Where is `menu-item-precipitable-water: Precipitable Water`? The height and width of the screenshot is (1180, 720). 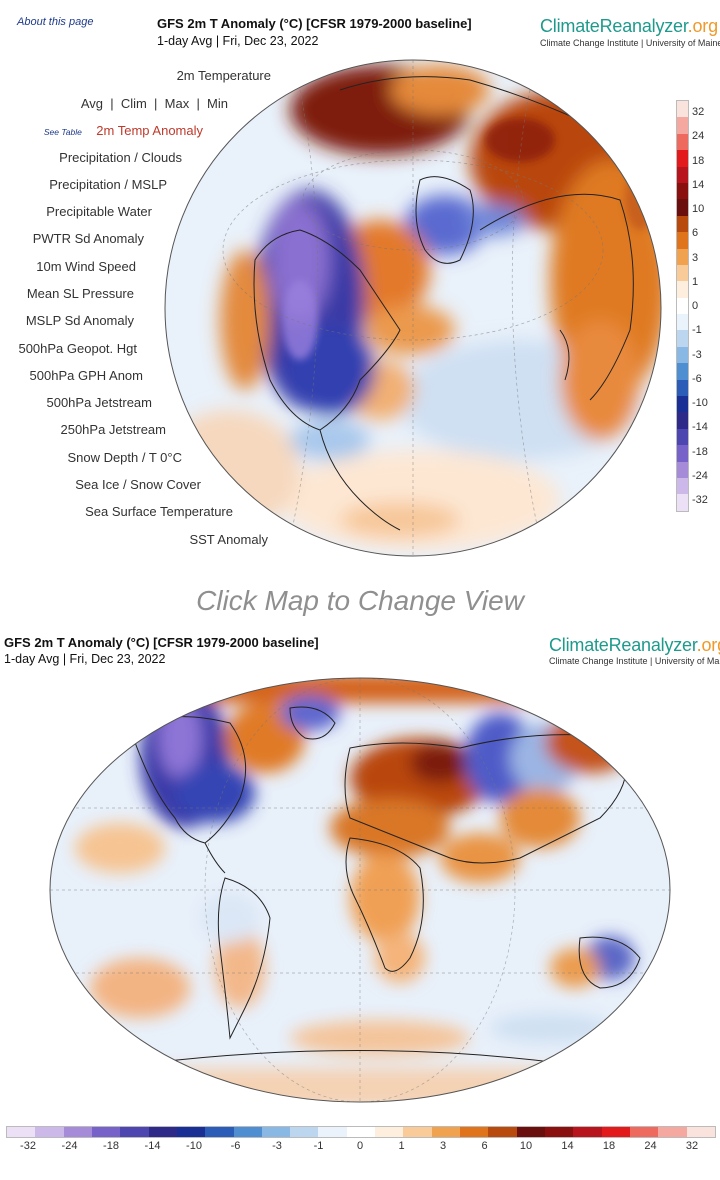 menu-item-precipitable-water: Precipitable Water is located at coordinates (99, 211).